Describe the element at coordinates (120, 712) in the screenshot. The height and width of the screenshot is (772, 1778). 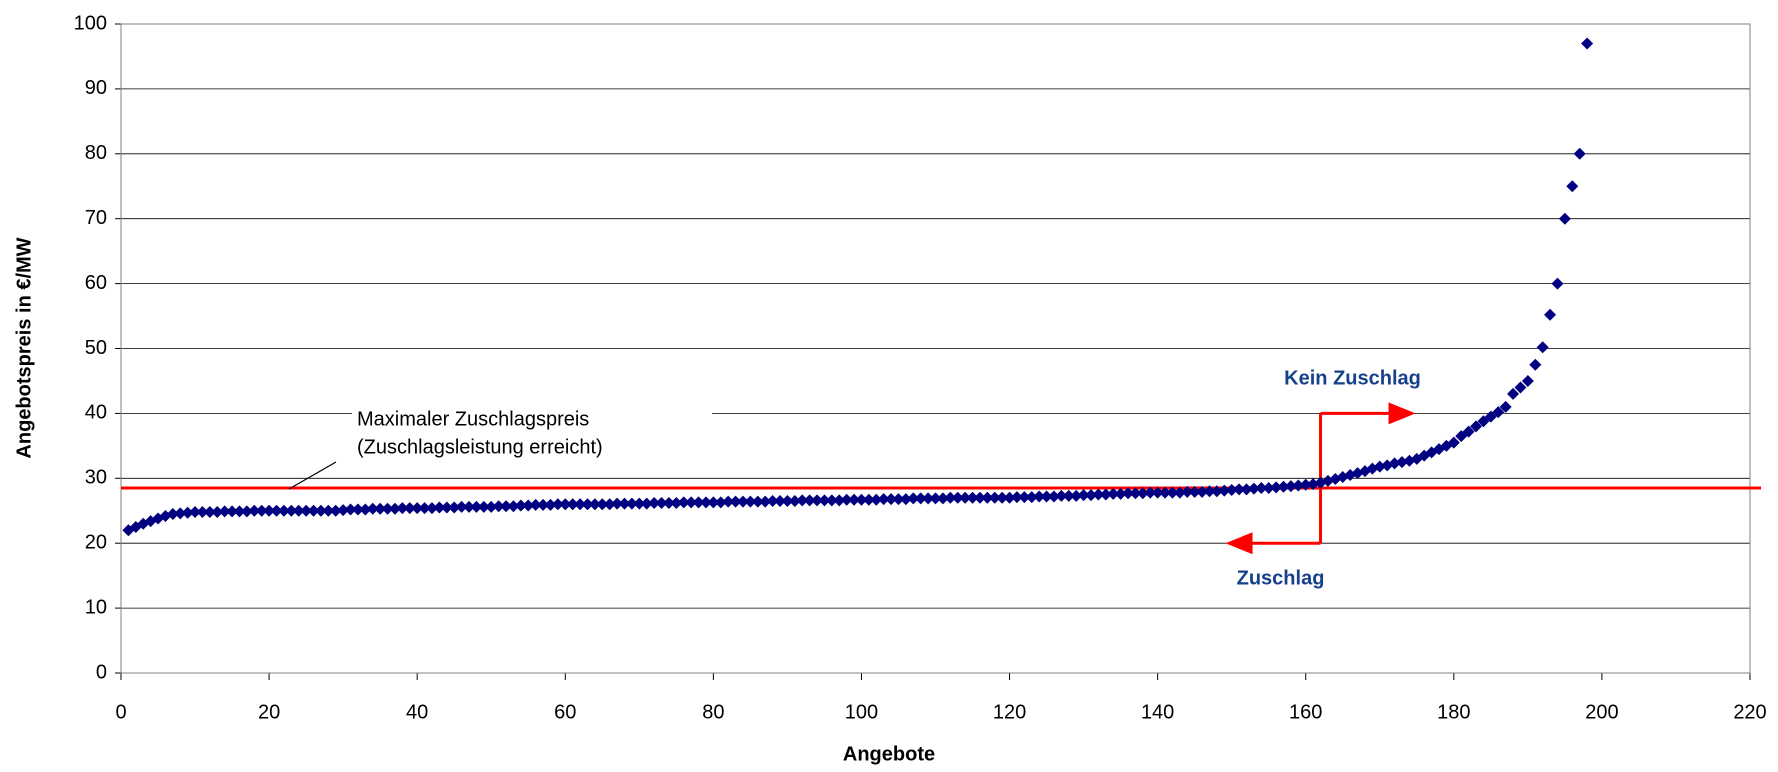
I see `x-tick-label: 0` at that location.